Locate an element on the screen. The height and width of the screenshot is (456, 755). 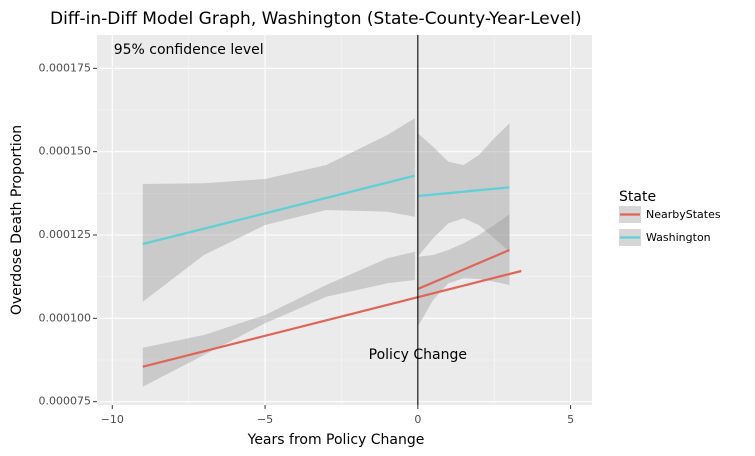
y-axis-title: Overdose Death Proportion is located at coordinates (17, 220).